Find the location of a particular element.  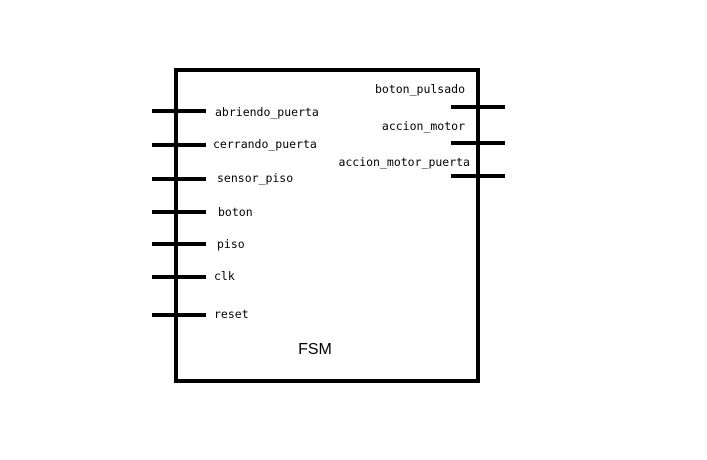

input-port-label: sensor_piso is located at coordinates (255, 178).